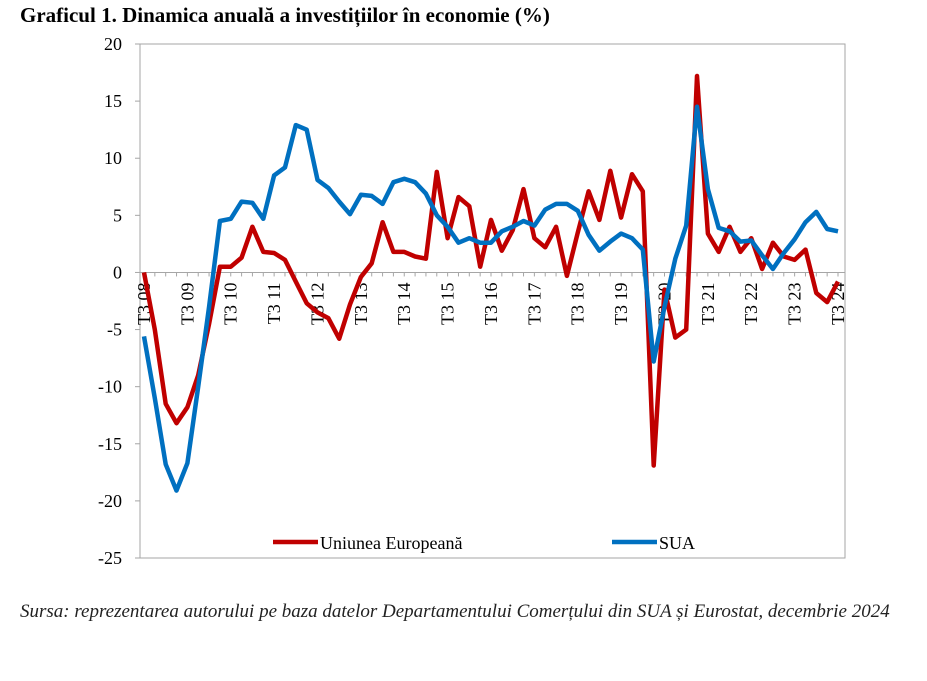  What do you see at coordinates (404, 303) in the screenshot?
I see `x-tick-label: T3 14` at bounding box center [404, 303].